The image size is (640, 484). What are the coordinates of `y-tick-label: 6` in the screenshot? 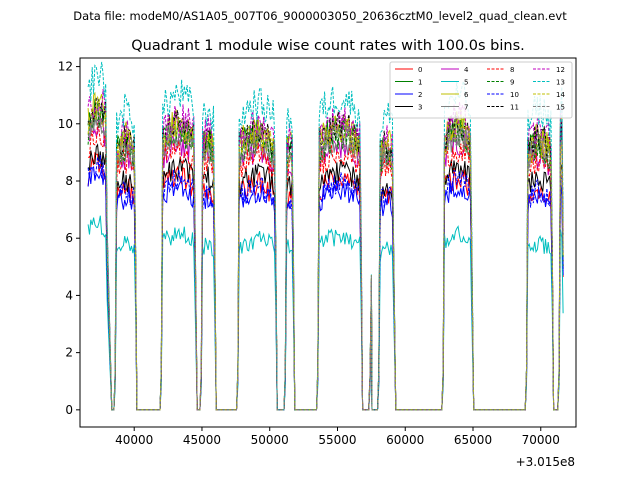 It's located at (69, 238).